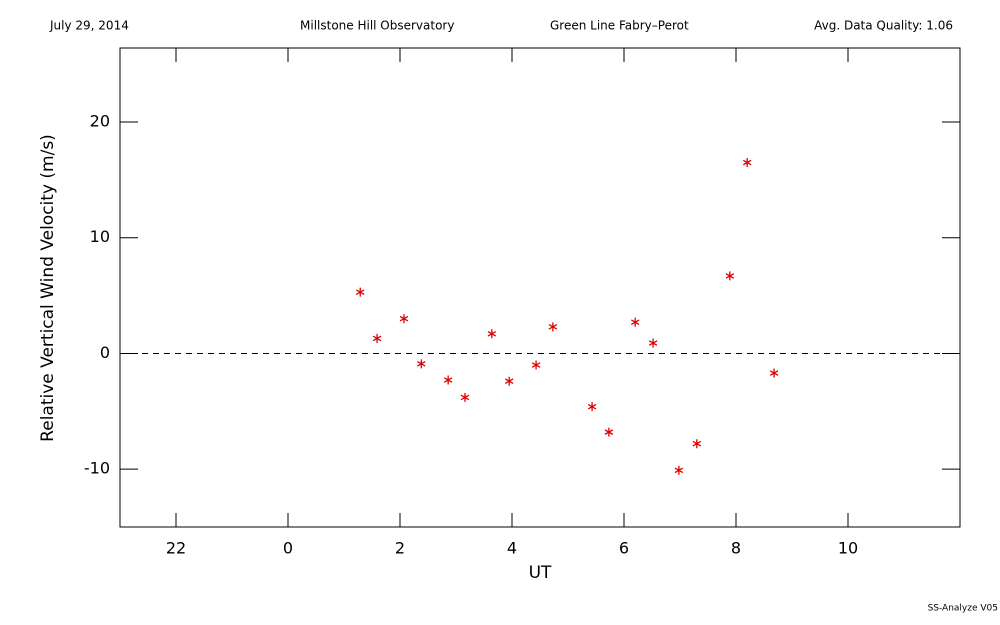 This screenshot has width=1000, height=625. What do you see at coordinates (624, 548) in the screenshot?
I see `x-tick-label: 6` at bounding box center [624, 548].